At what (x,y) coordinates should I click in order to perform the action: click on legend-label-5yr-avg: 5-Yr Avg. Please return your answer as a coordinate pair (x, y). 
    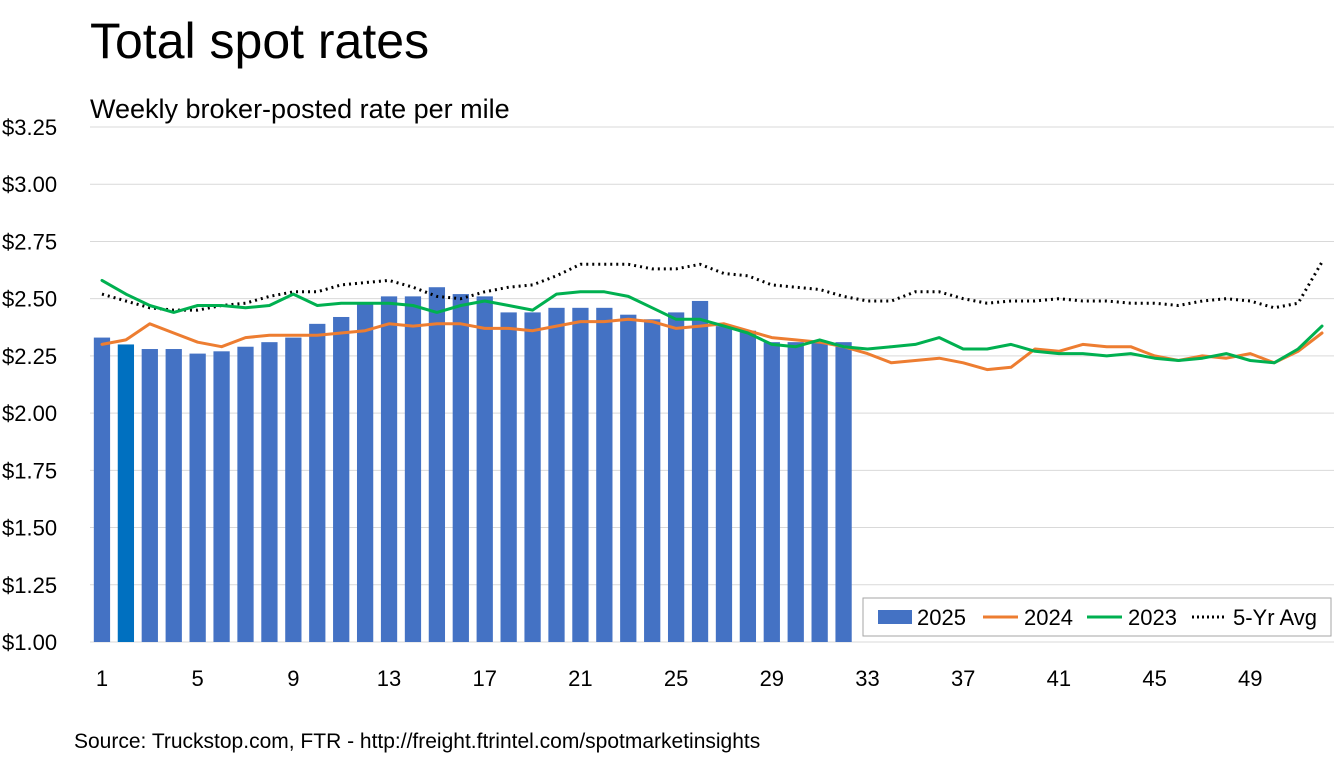
    Looking at the image, I should click on (1275, 617).